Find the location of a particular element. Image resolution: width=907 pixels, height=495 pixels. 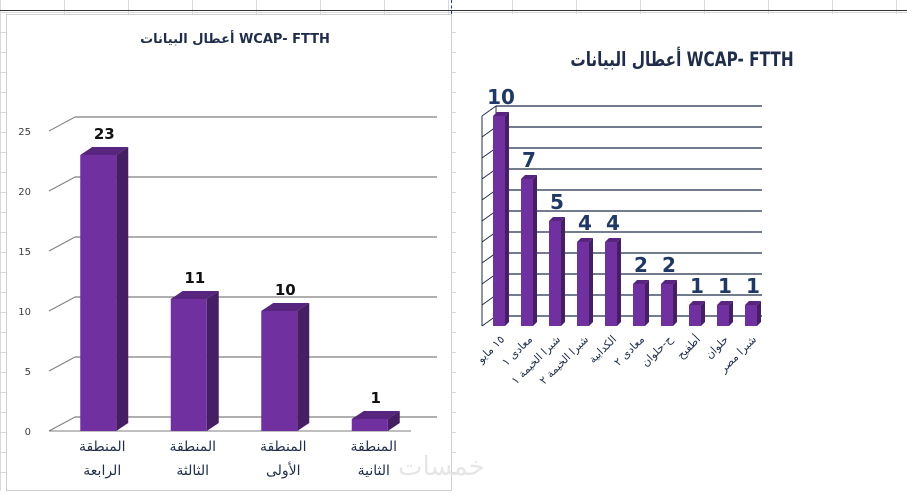

data-label: 23 is located at coordinates (104, 134).